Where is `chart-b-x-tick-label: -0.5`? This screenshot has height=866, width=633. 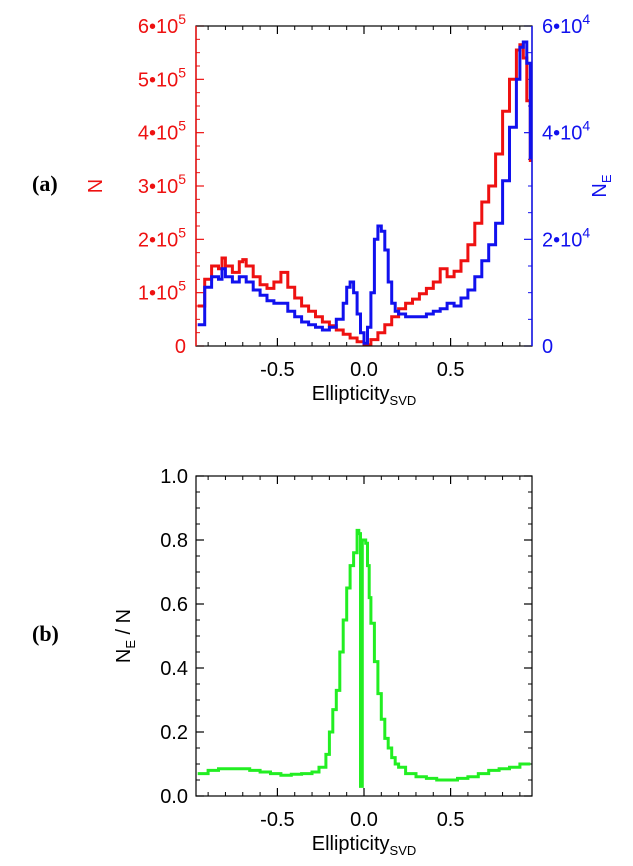 chart-b-x-tick-label: -0.5 is located at coordinates (277, 820).